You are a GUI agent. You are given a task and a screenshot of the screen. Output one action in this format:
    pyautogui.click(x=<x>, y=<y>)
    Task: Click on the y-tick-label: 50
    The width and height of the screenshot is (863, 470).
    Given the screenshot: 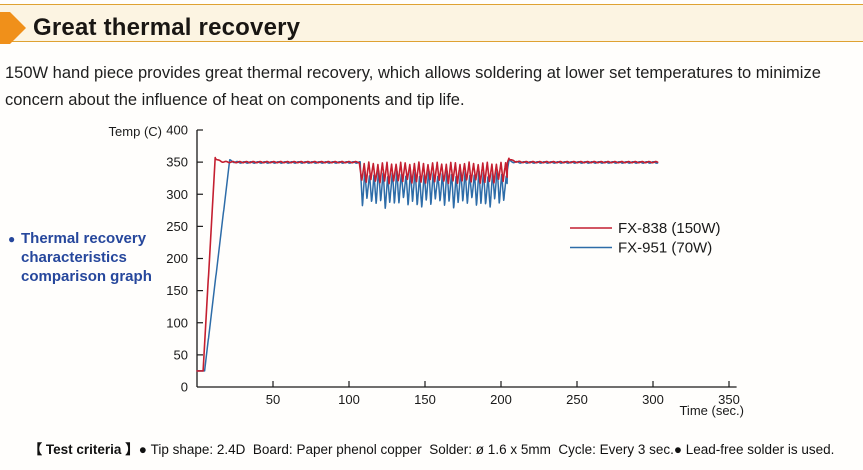 What is the action you would take?
    pyautogui.click(x=181, y=354)
    